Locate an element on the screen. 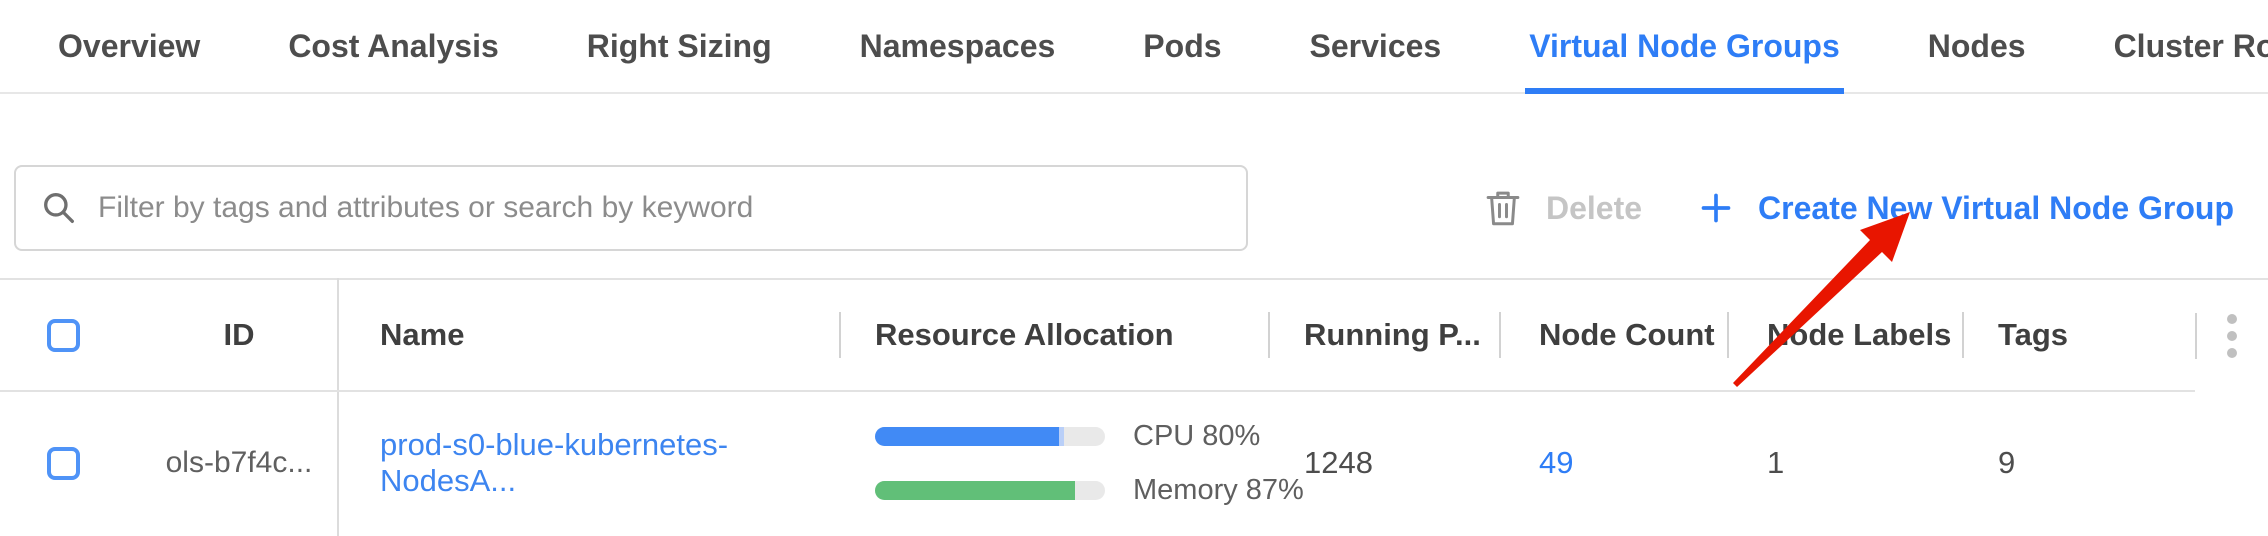 This screenshot has height=536, width=2268. cpu-label: CPU 80% is located at coordinates (1197, 435).